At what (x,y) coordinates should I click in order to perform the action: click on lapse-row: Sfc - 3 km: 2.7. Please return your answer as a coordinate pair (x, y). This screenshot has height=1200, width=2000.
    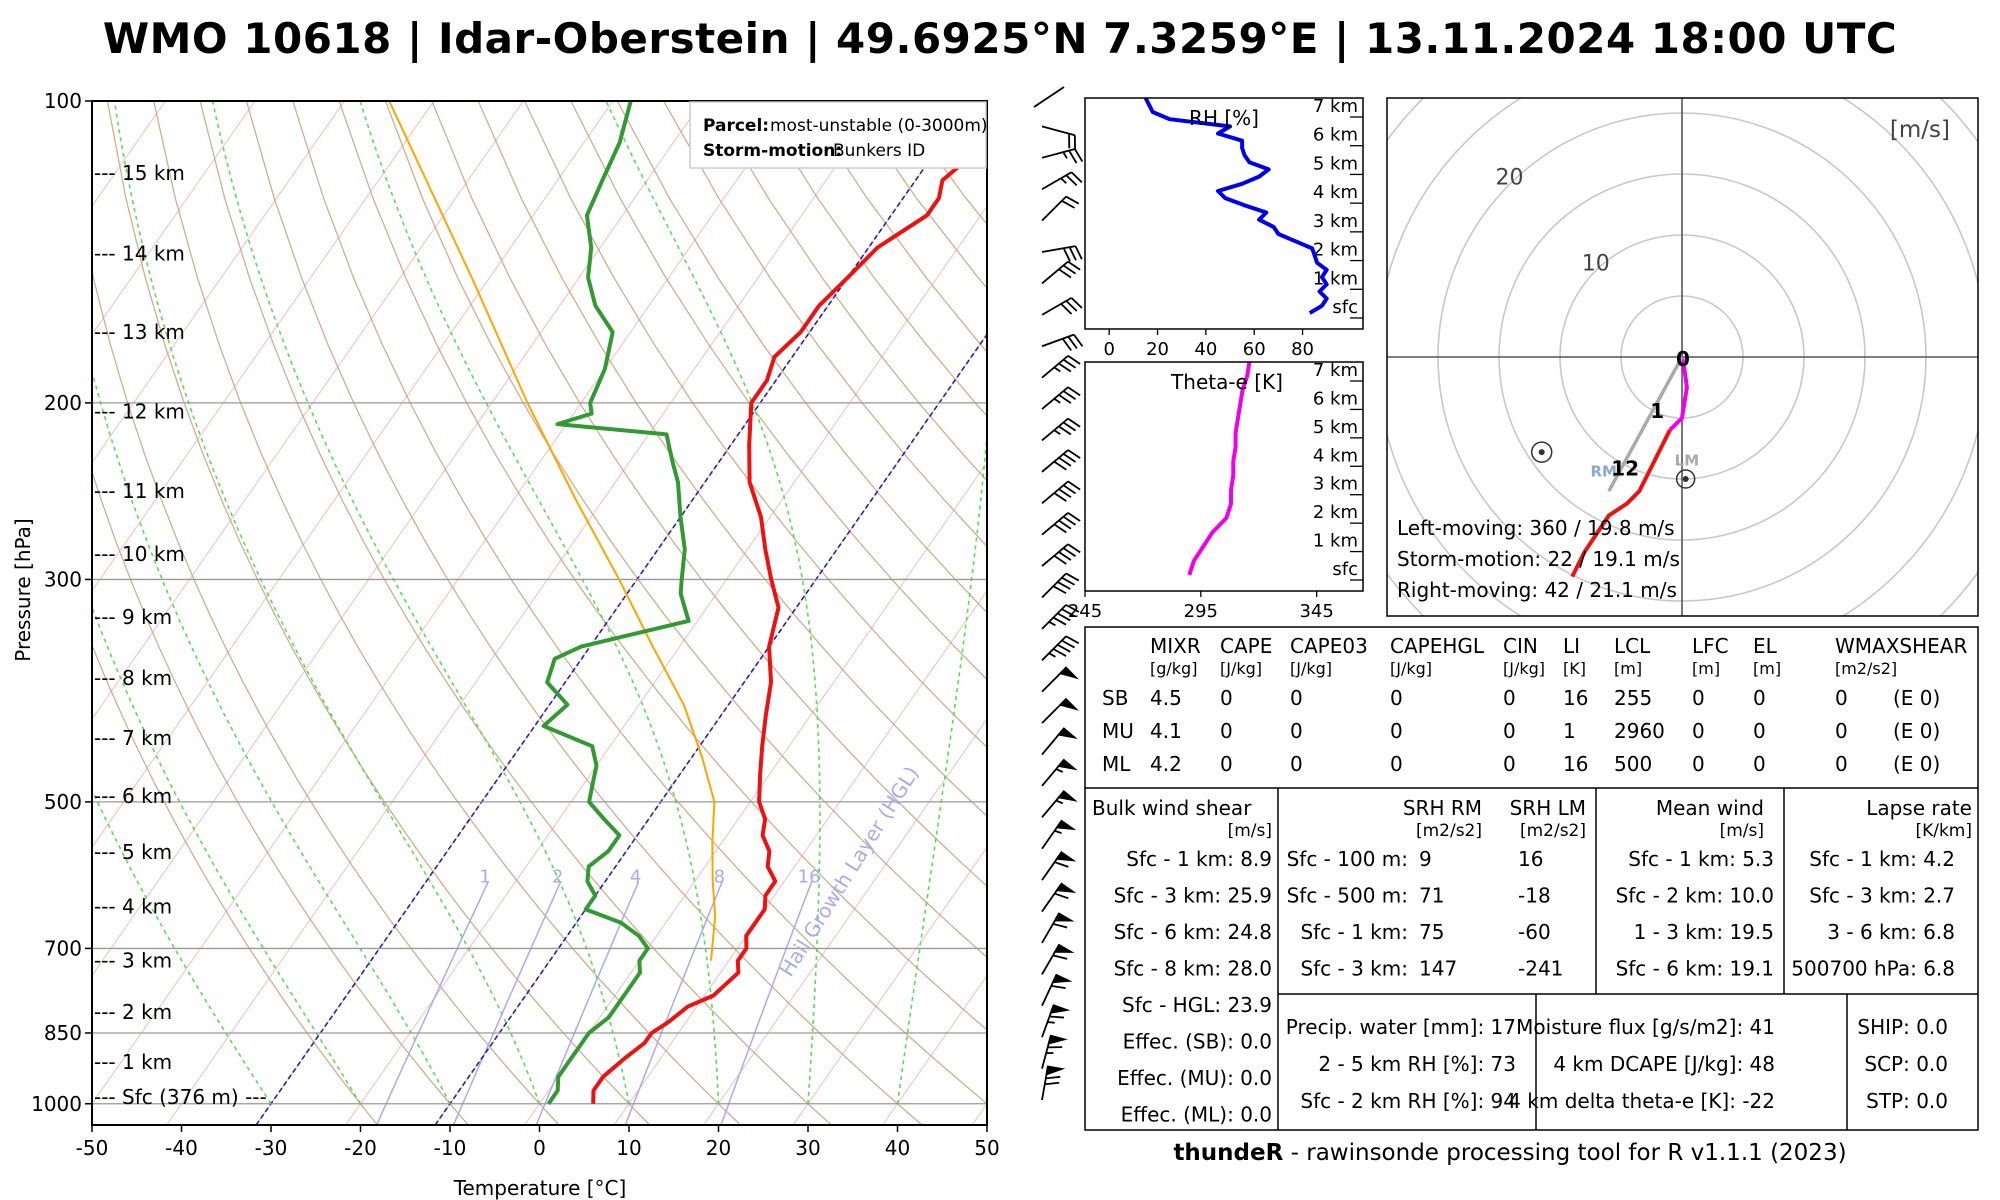
    Looking at the image, I should click on (1882, 896).